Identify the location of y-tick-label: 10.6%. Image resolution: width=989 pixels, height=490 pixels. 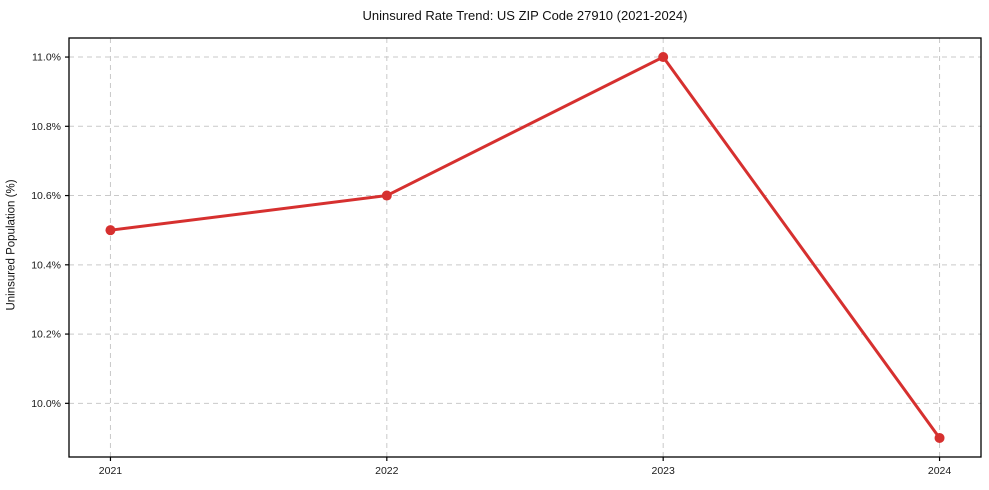
(46, 196).